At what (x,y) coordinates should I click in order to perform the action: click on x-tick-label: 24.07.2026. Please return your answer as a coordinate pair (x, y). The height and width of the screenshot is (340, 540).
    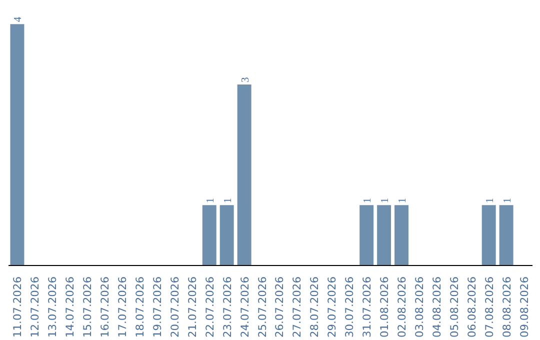
    Looking at the image, I should click on (245, 307).